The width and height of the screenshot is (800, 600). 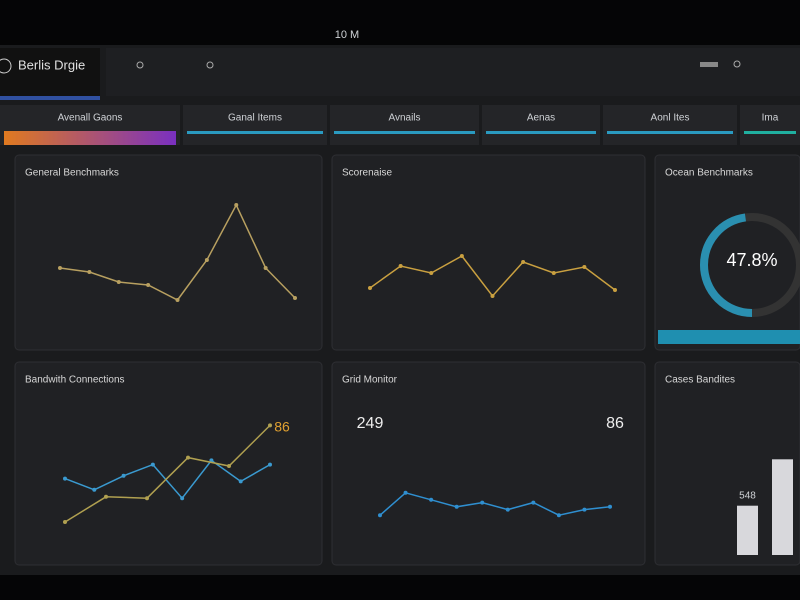 What do you see at coordinates (453, 72) in the screenshot?
I see `top-bar` at bounding box center [453, 72].